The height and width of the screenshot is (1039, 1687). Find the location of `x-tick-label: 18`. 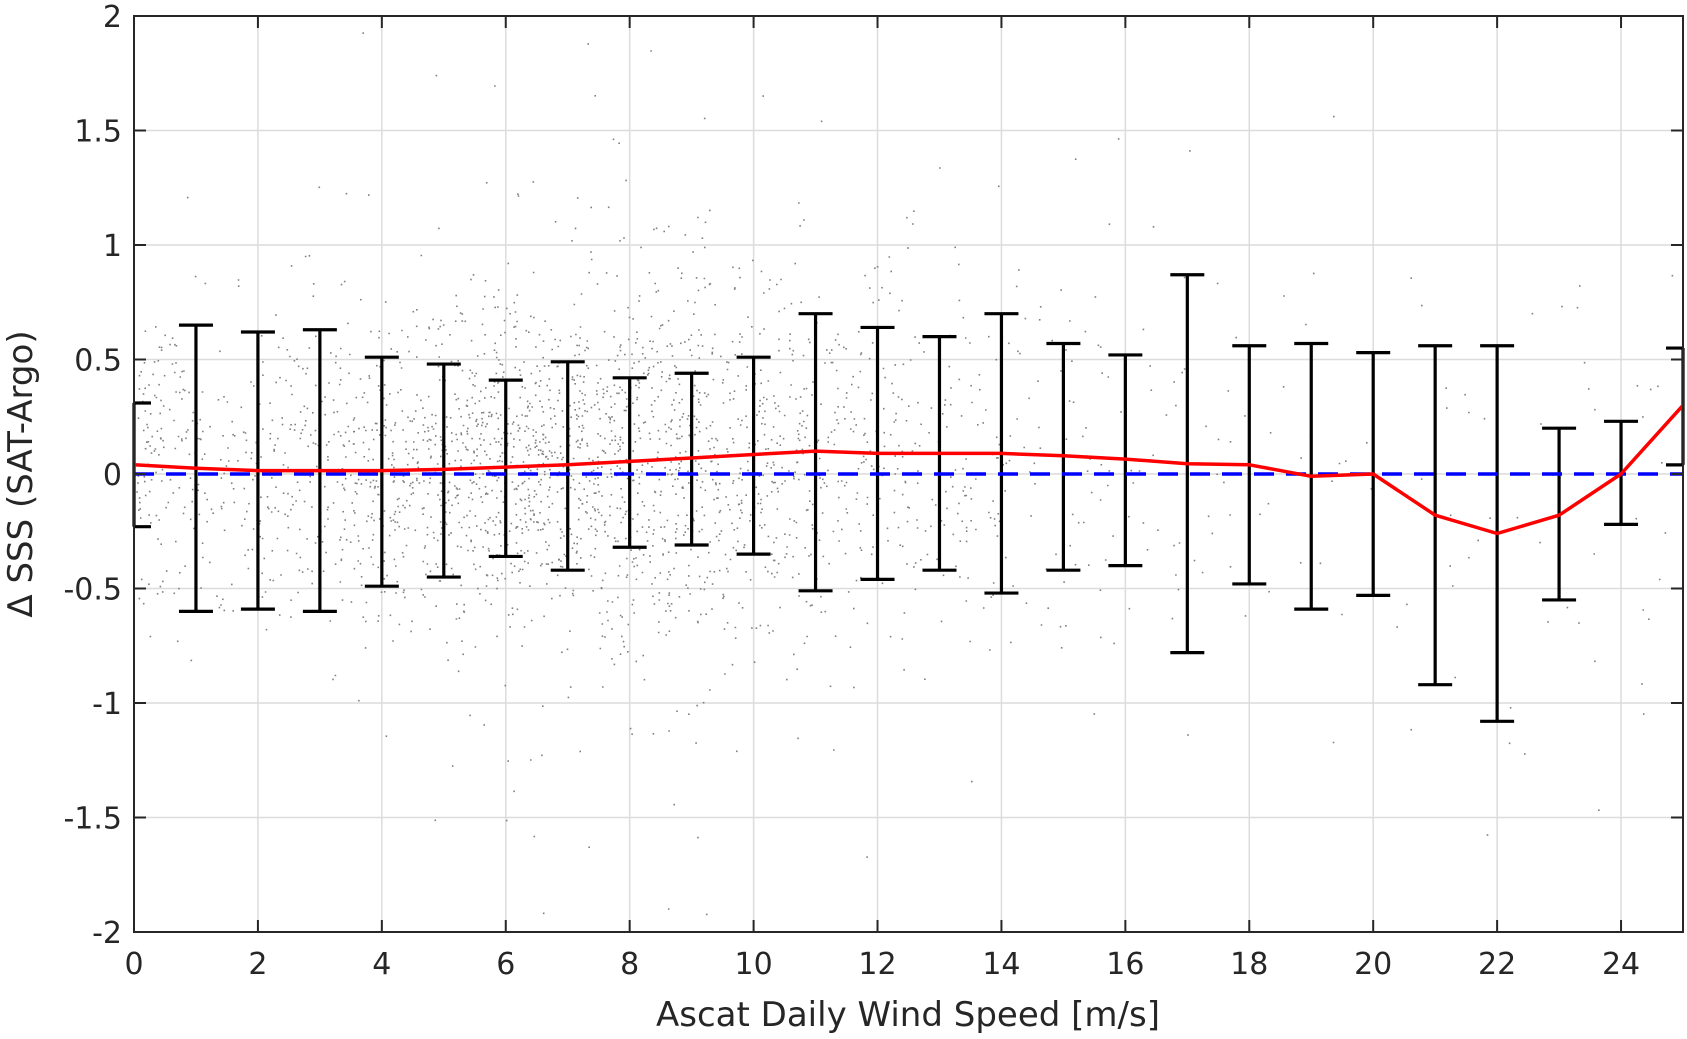

x-tick-label: 18 is located at coordinates (1249, 964).